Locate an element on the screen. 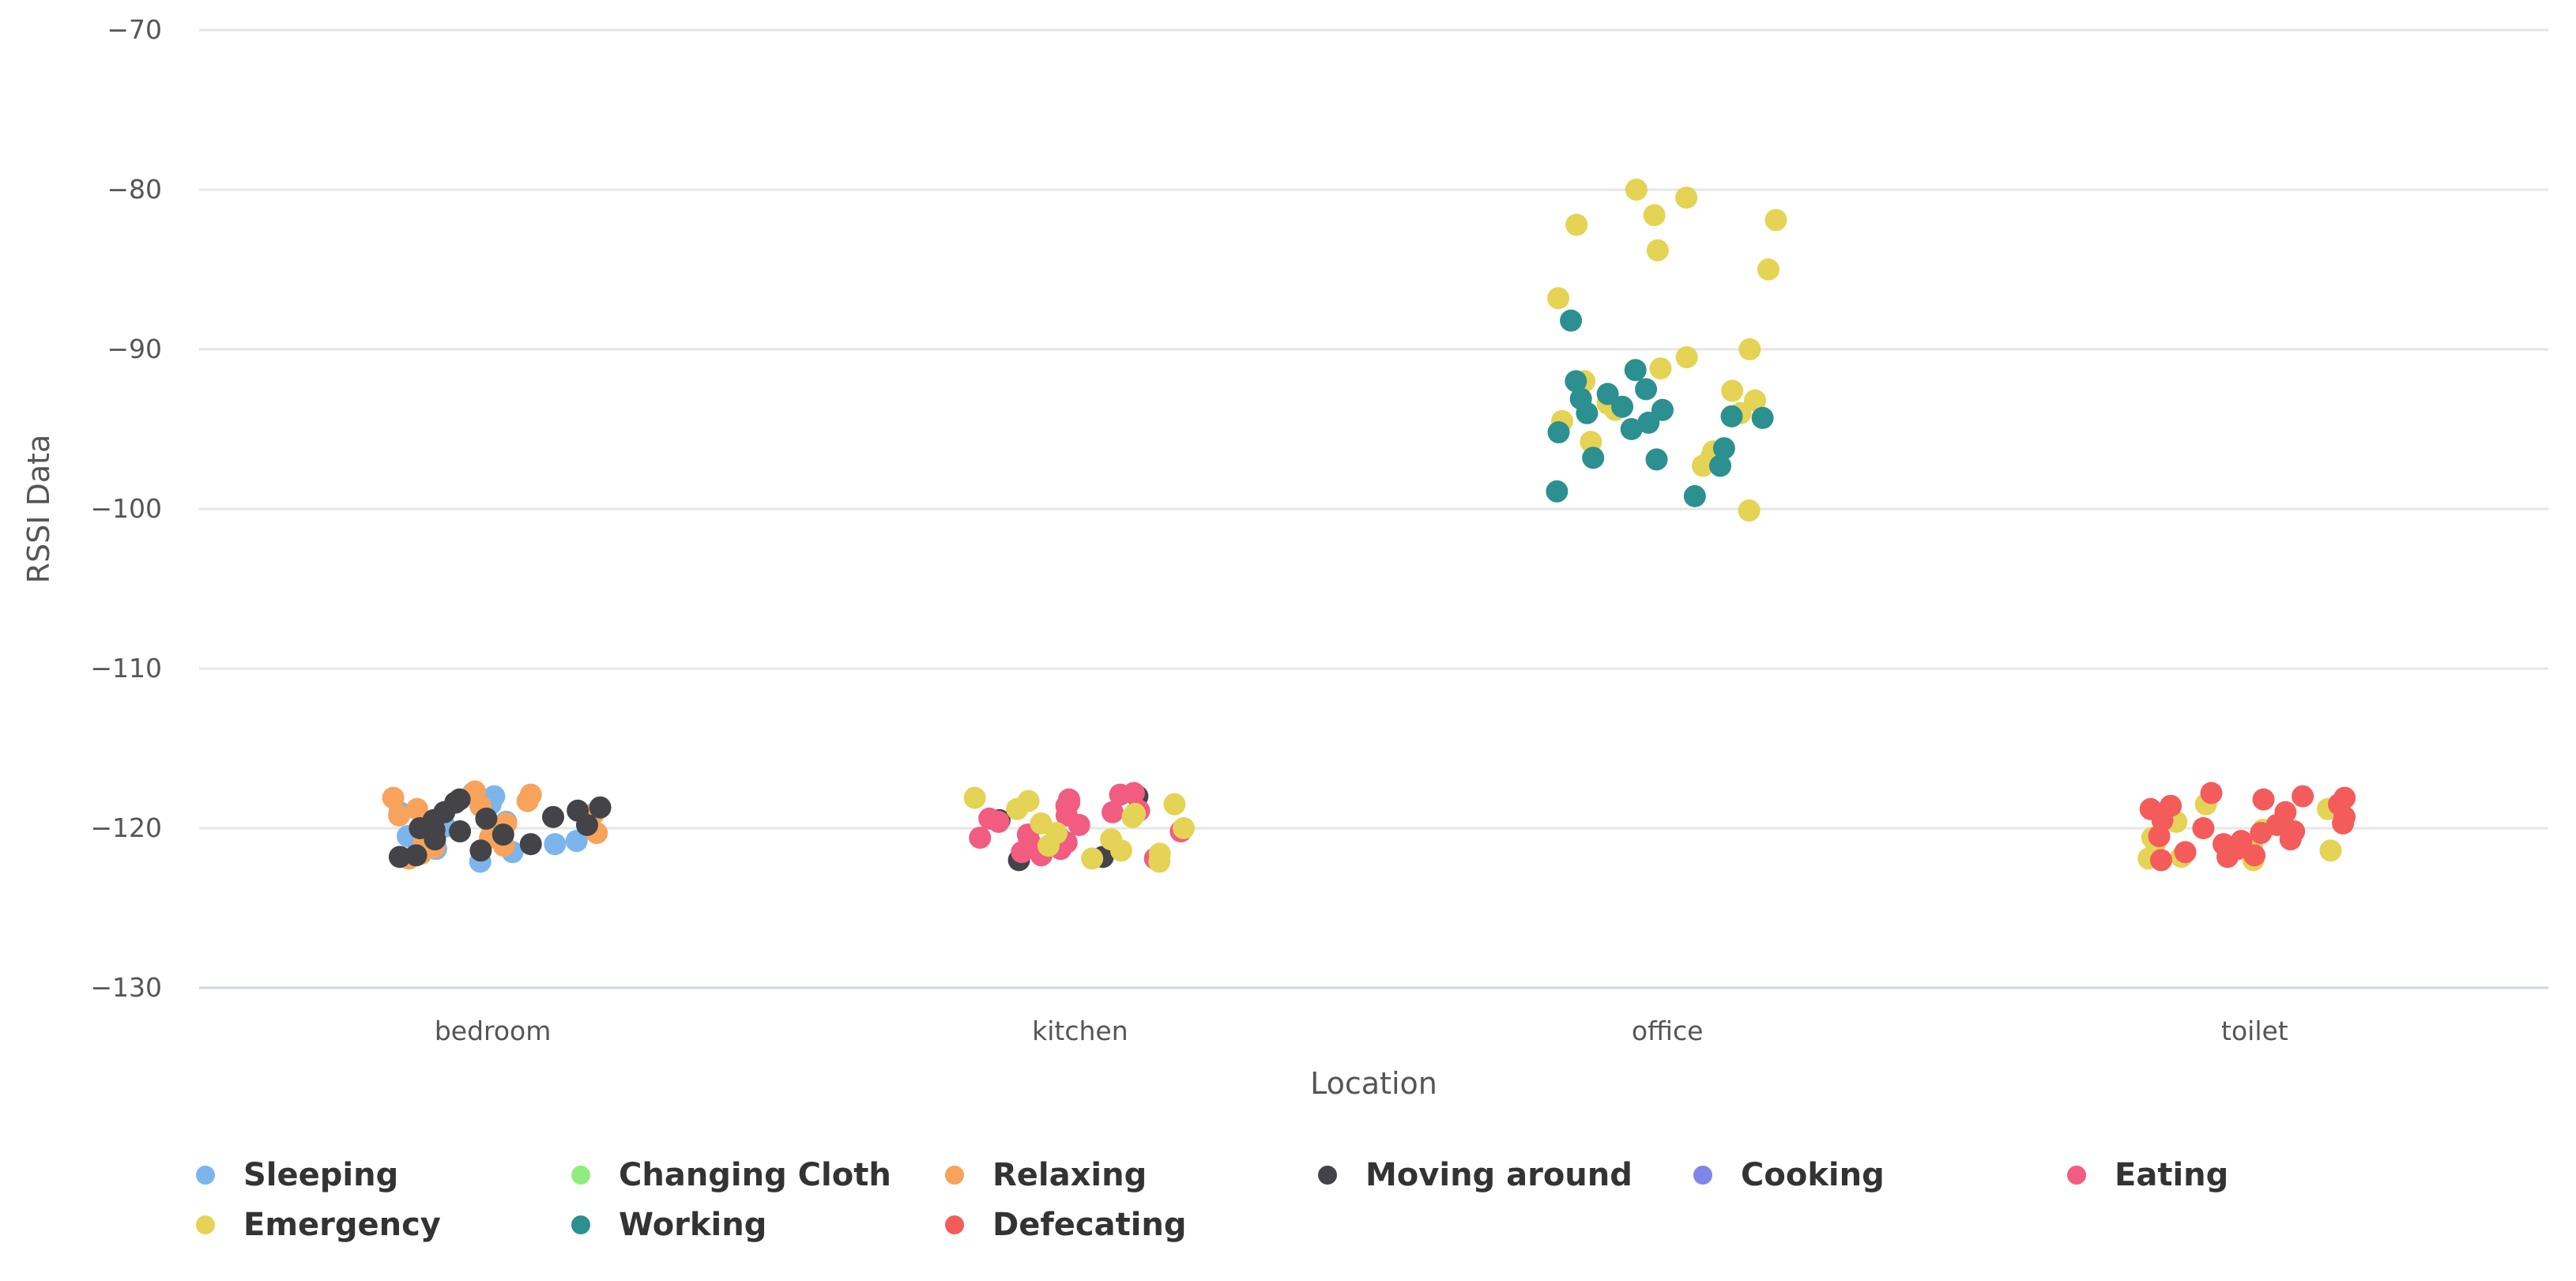 The height and width of the screenshot is (1281, 2576). legend-marker is located at coordinates (1327, 1175).